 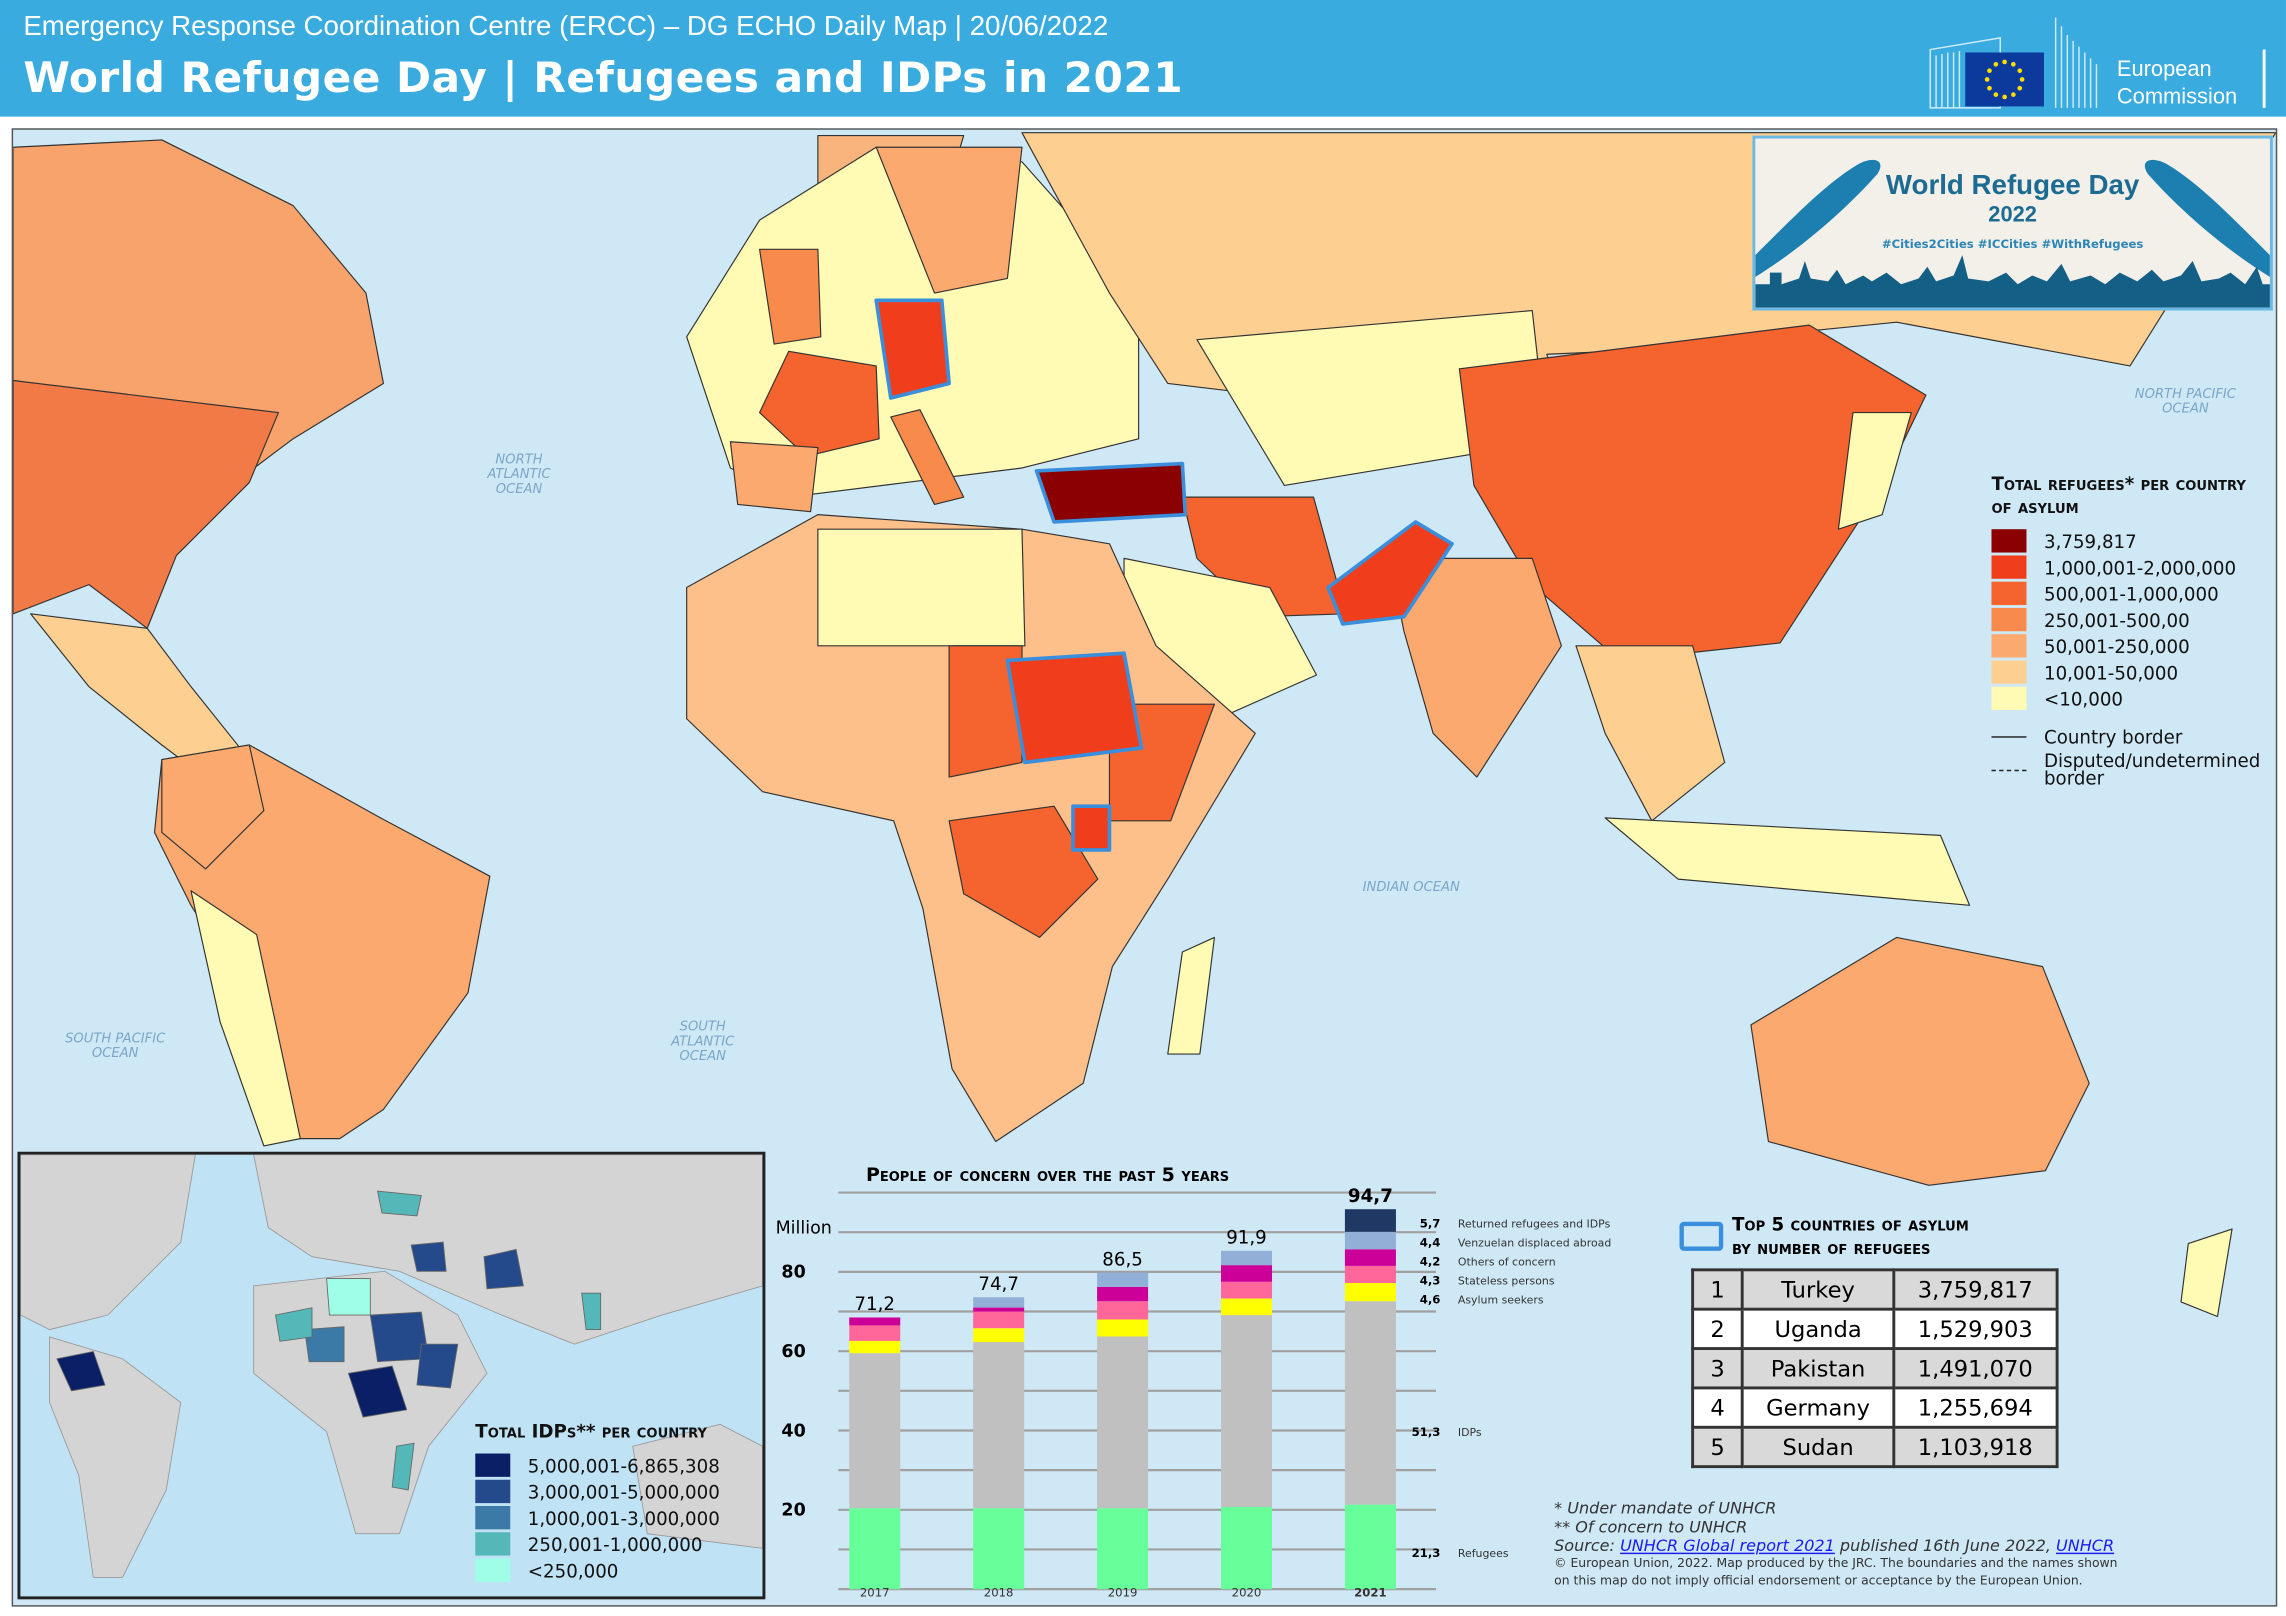 I want to click on source-mid: published 16th June 2022,, so click(x=1945, y=1546).